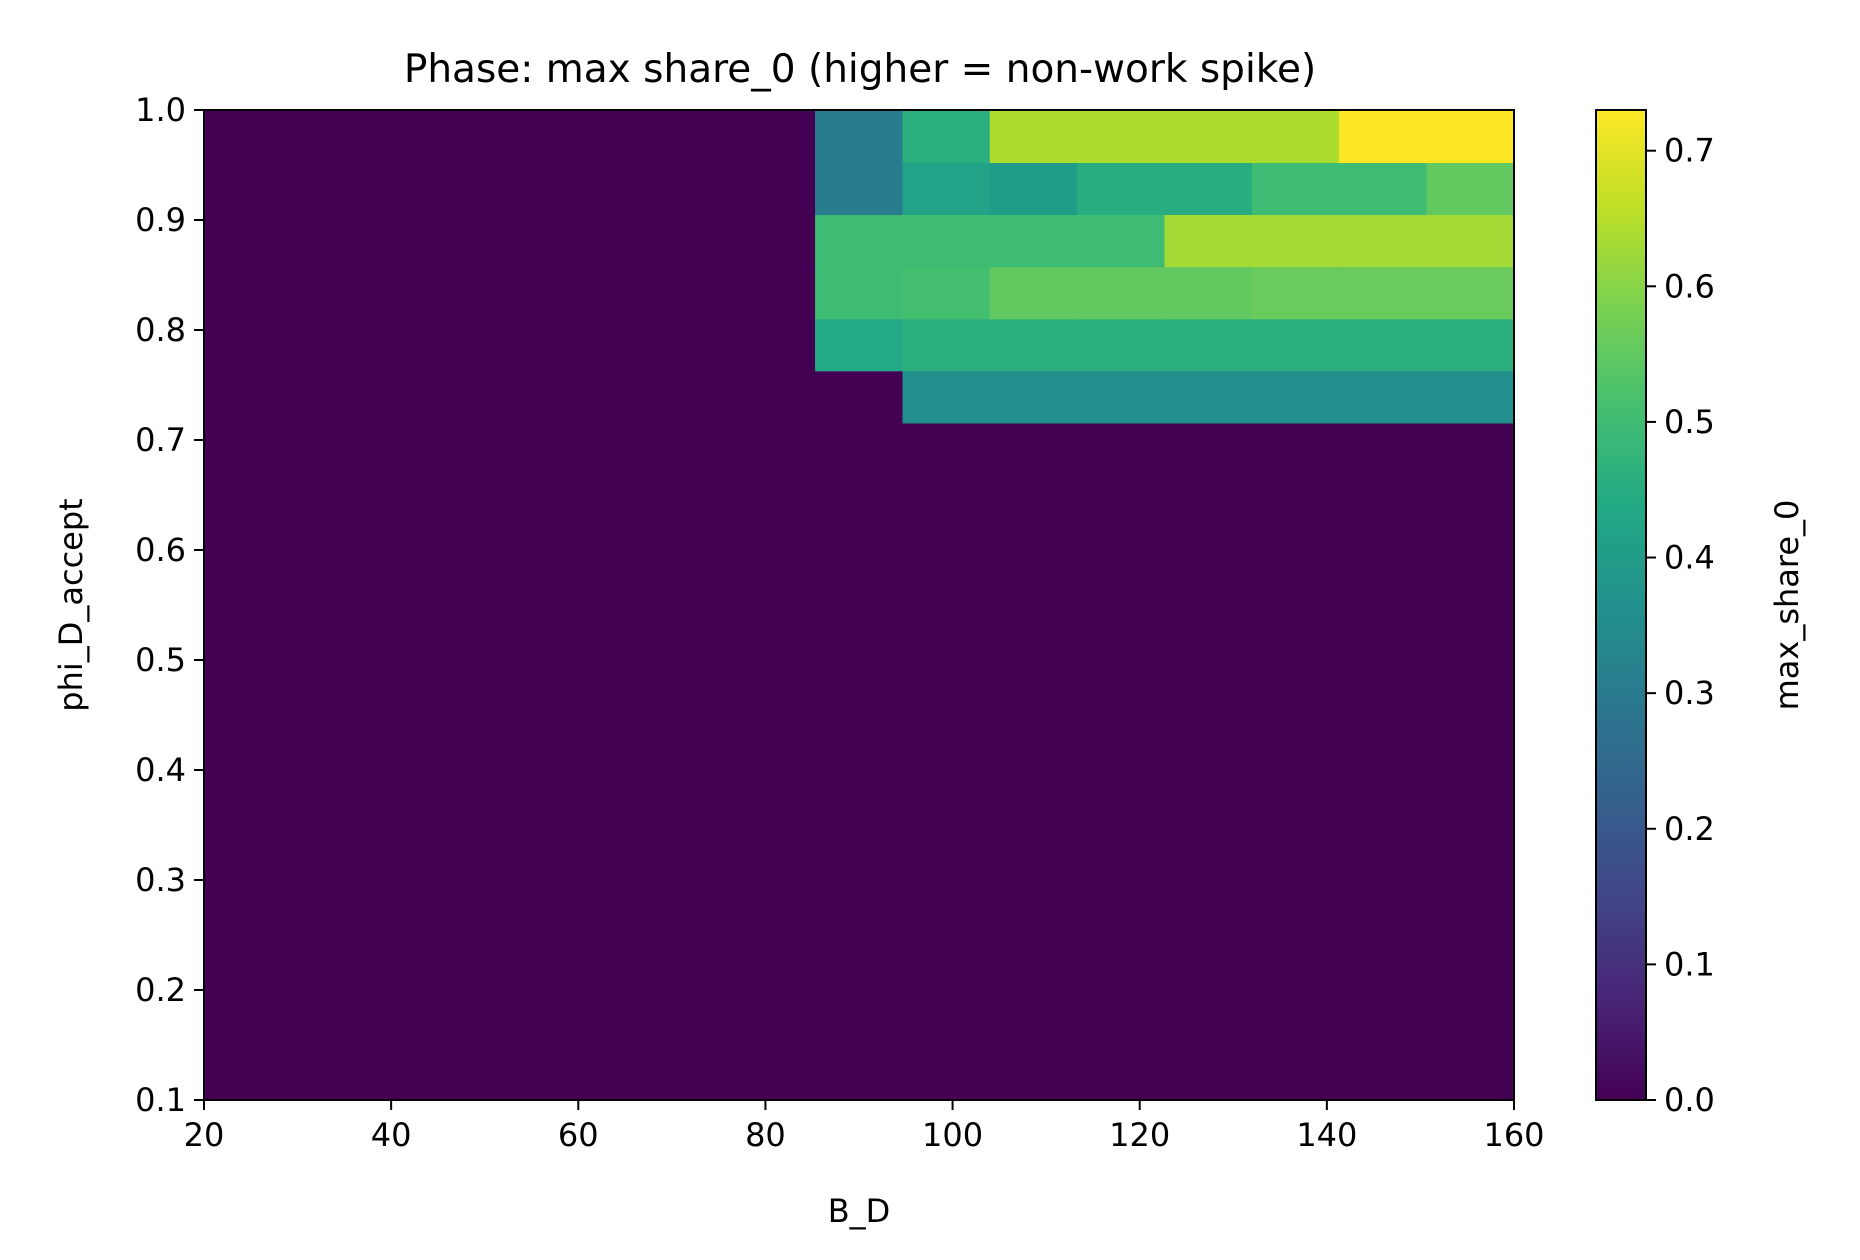 The height and width of the screenshot is (1260, 1860). I want to click on y-tick-label: 1.0, so click(160, 110).